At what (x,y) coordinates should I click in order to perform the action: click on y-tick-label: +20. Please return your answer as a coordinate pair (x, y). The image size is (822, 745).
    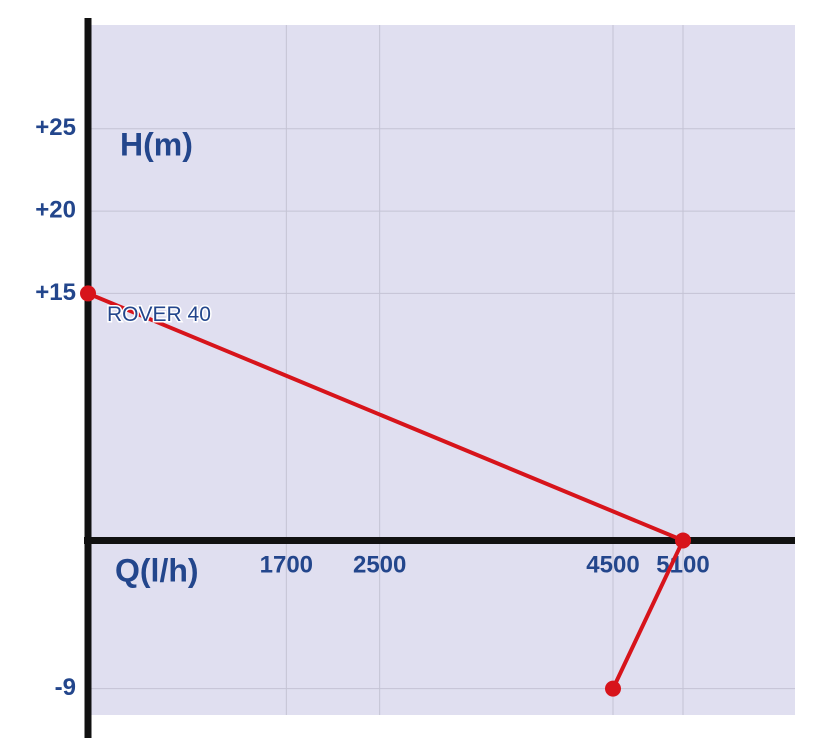
    Looking at the image, I should click on (55, 209).